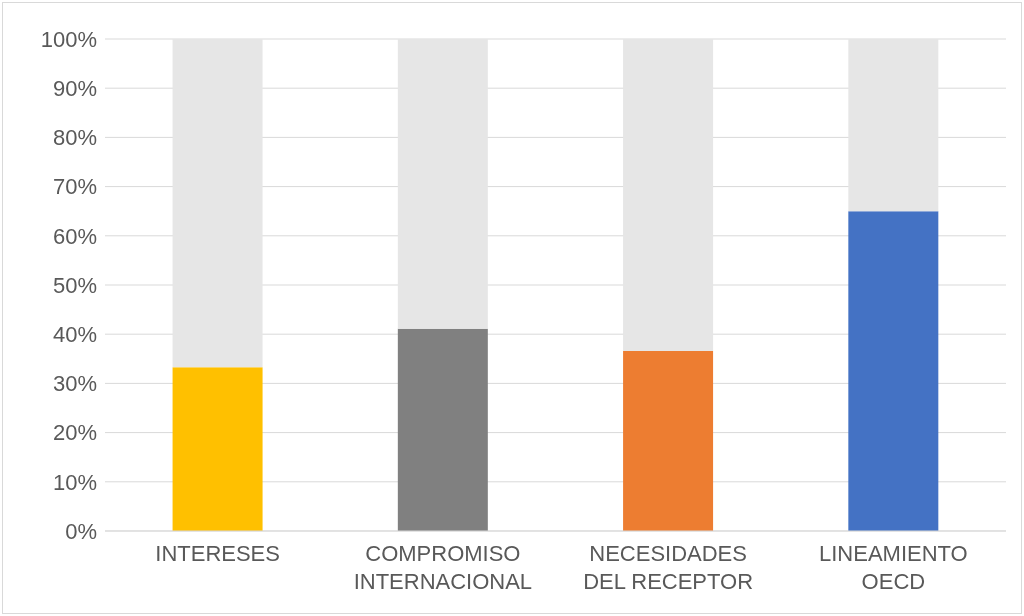 The image size is (1024, 616). What do you see at coordinates (74, 89) in the screenshot?
I see `y-tick-label: 90%` at bounding box center [74, 89].